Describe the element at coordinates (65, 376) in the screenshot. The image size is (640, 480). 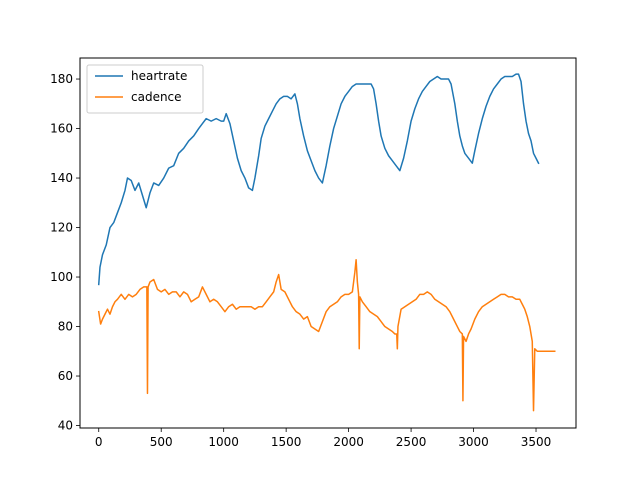
I see `y-tick-label: 60` at that location.